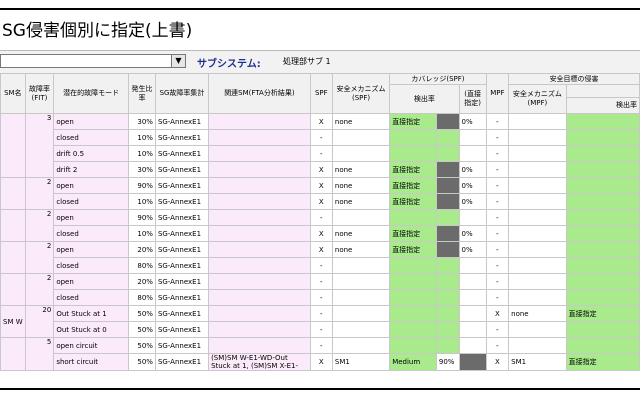 This screenshot has width=640, height=400. I want to click on cell-mpf: X, so click(497, 313).